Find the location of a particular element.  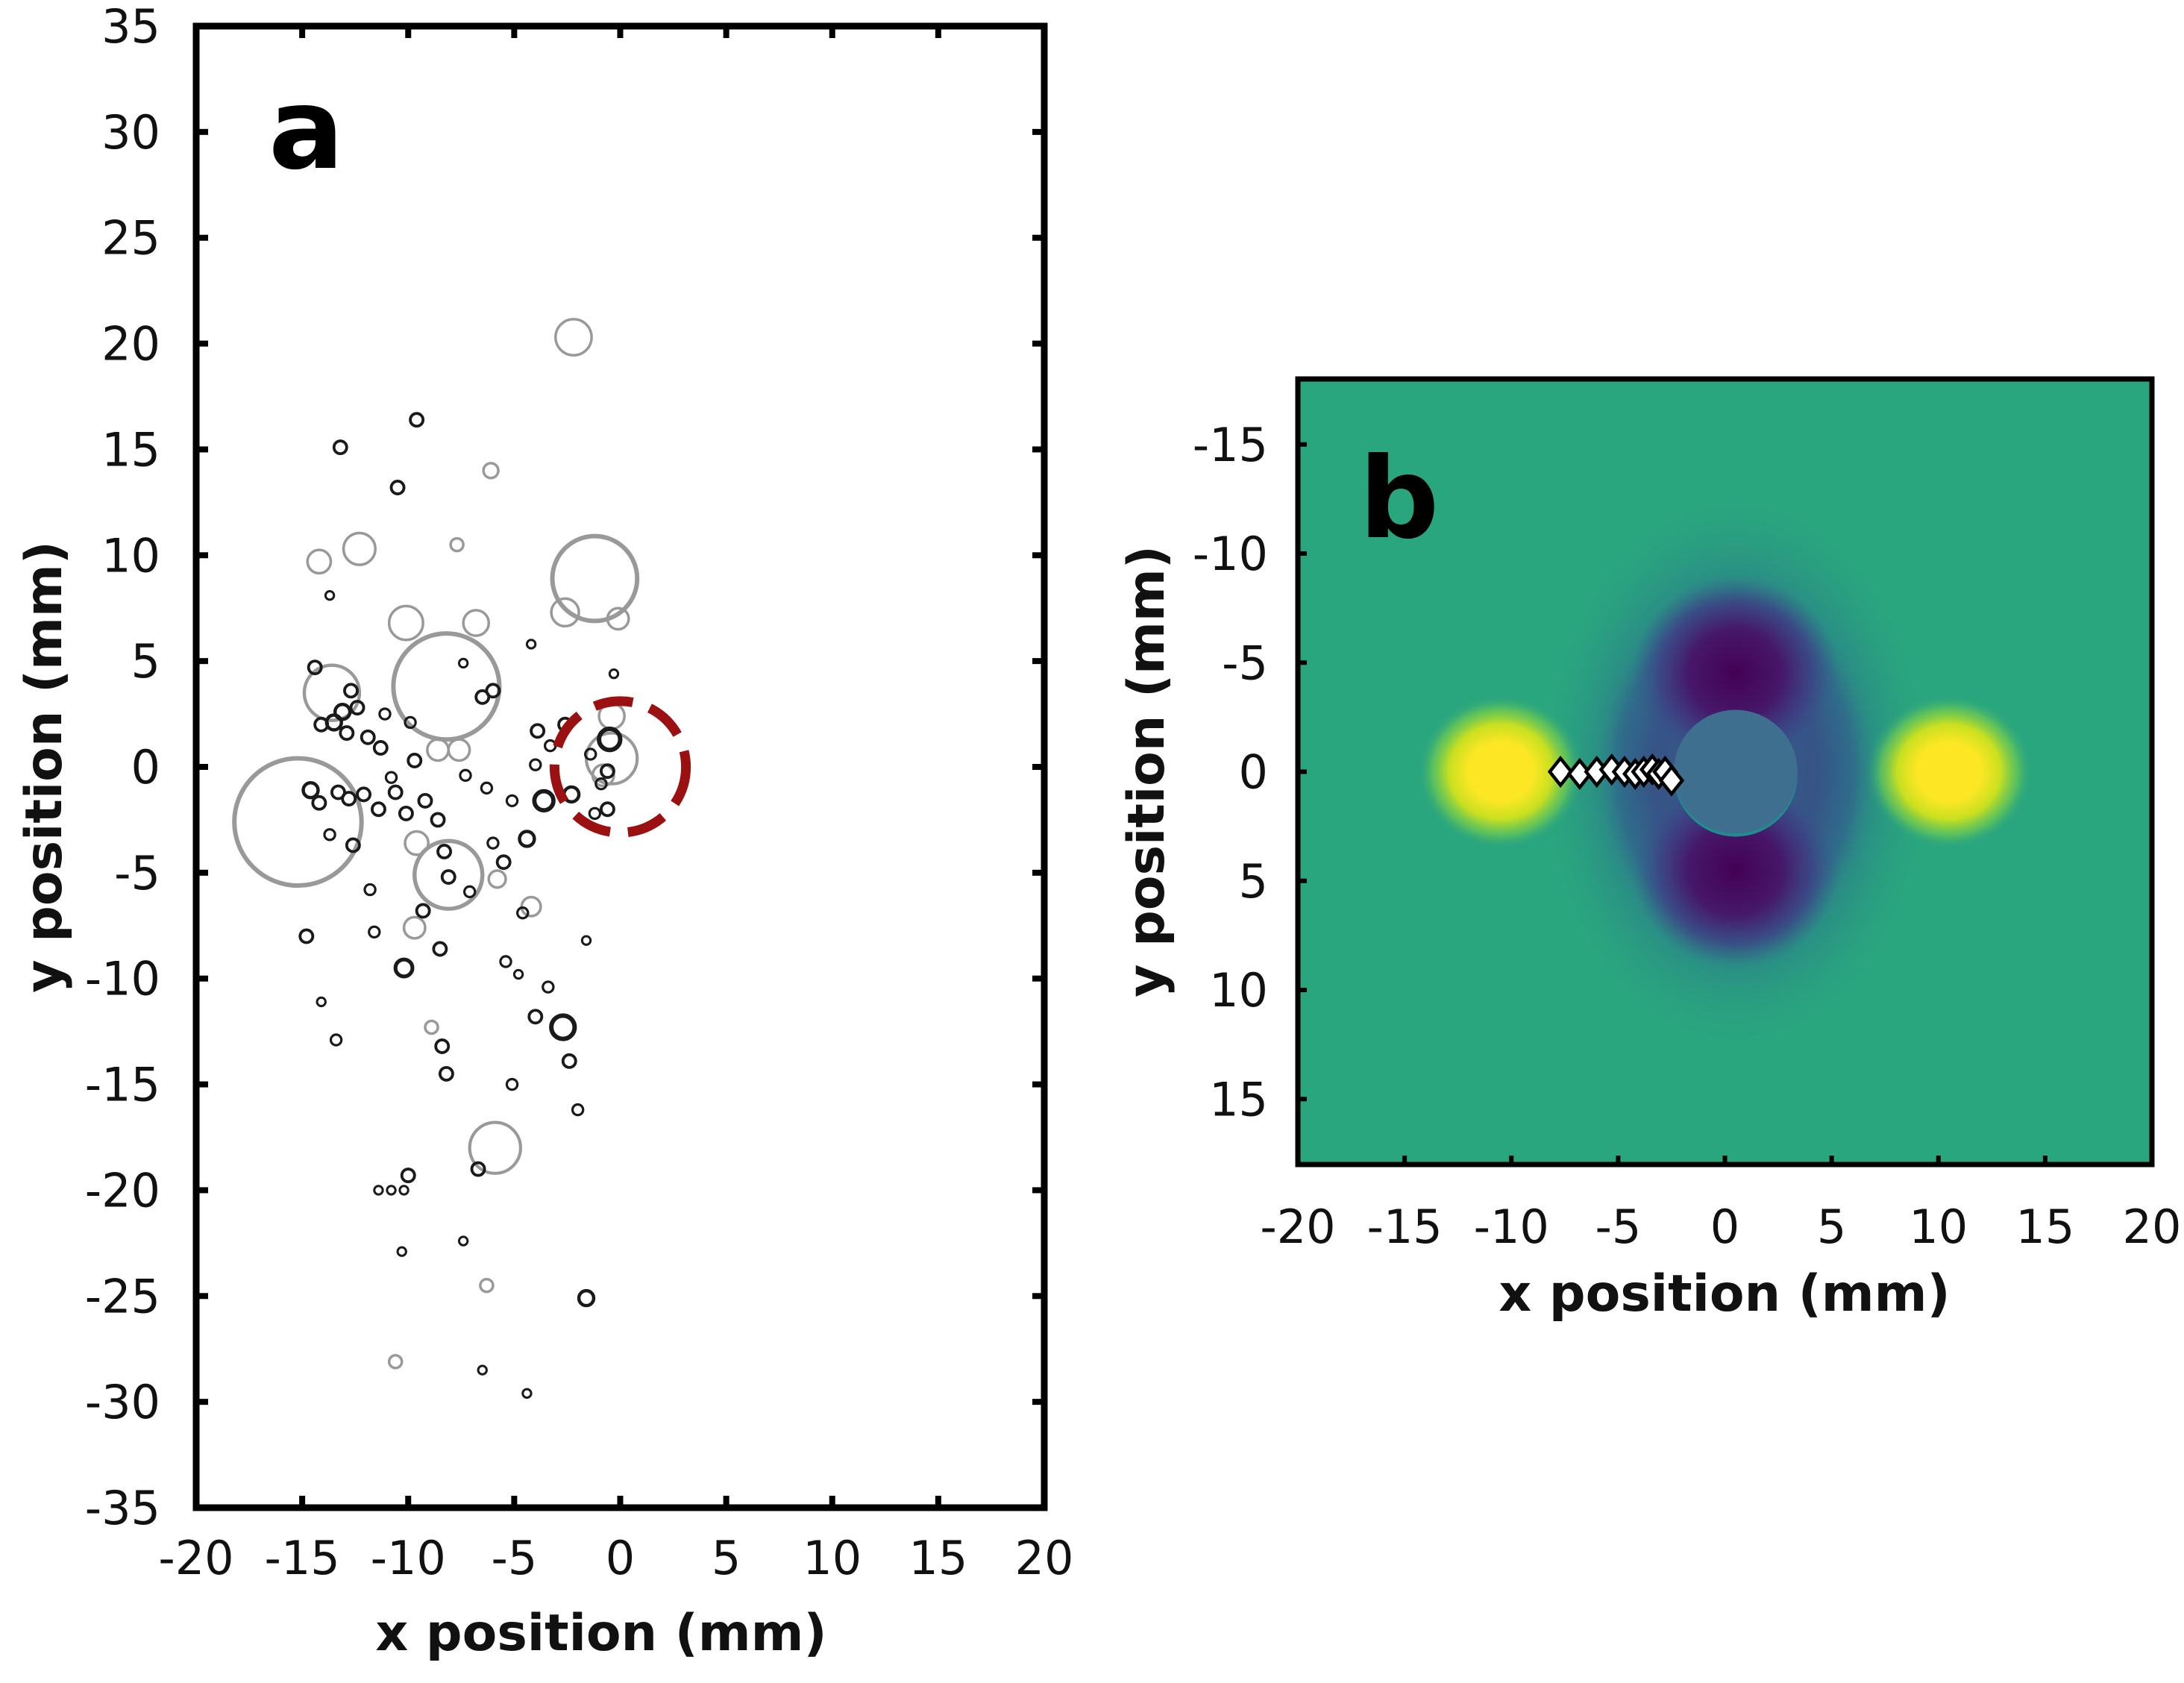

panel-b-x-tick-labels: -20 -15 -10 -5 0 5 10 15 20 is located at coordinates (1720, 1227).